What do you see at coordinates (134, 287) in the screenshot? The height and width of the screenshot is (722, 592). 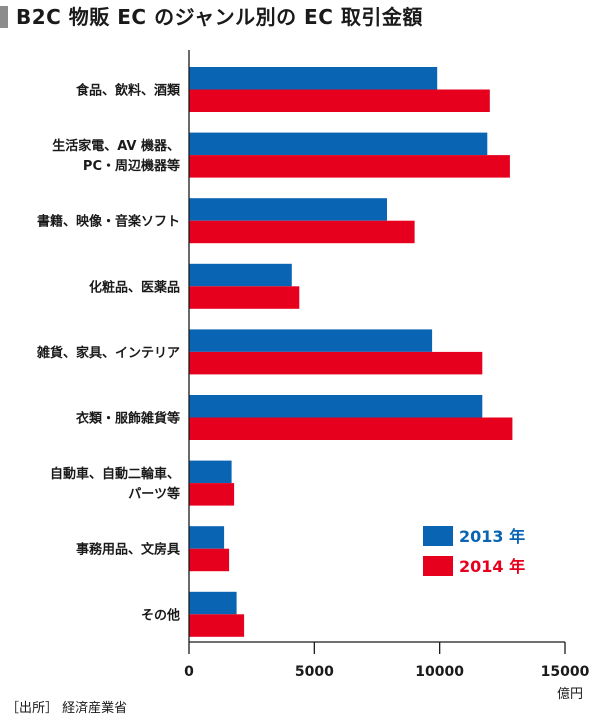 I see `category-label: 化粧品、医薬品` at bounding box center [134, 287].